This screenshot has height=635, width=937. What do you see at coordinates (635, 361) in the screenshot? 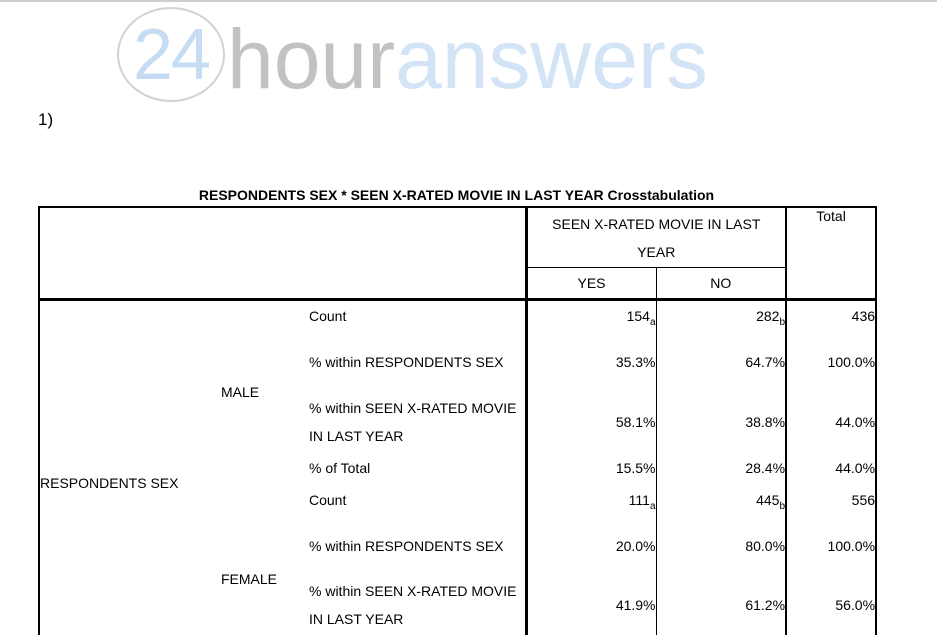
I see `data-value: 35.3%` at bounding box center [635, 361].